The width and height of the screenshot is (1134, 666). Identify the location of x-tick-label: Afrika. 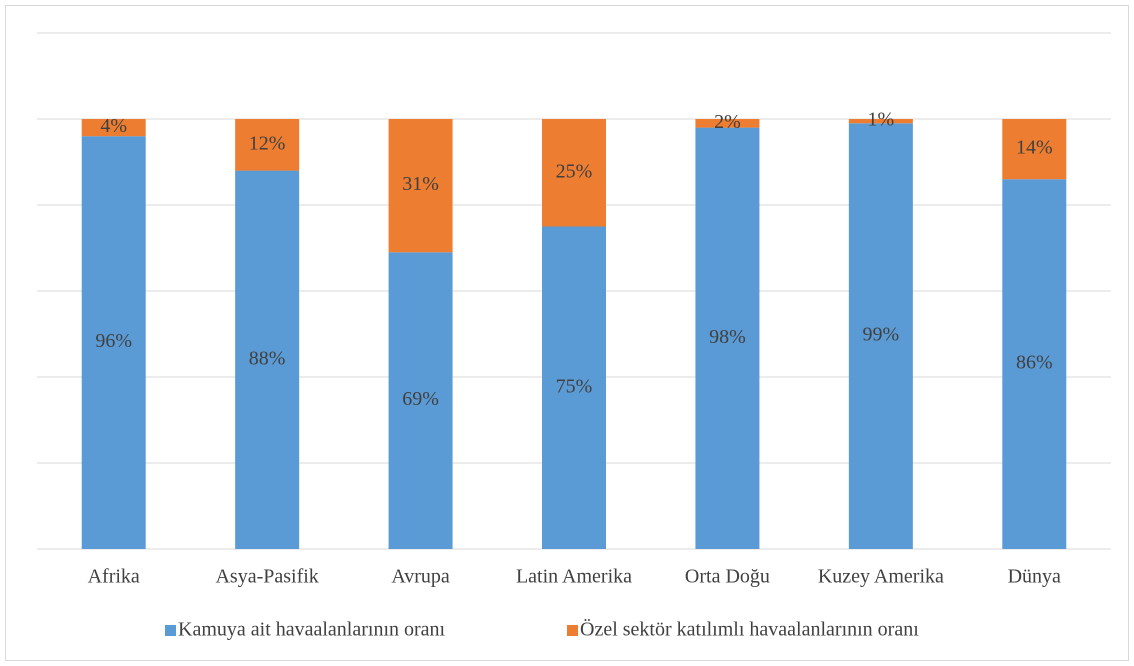
(114, 577).